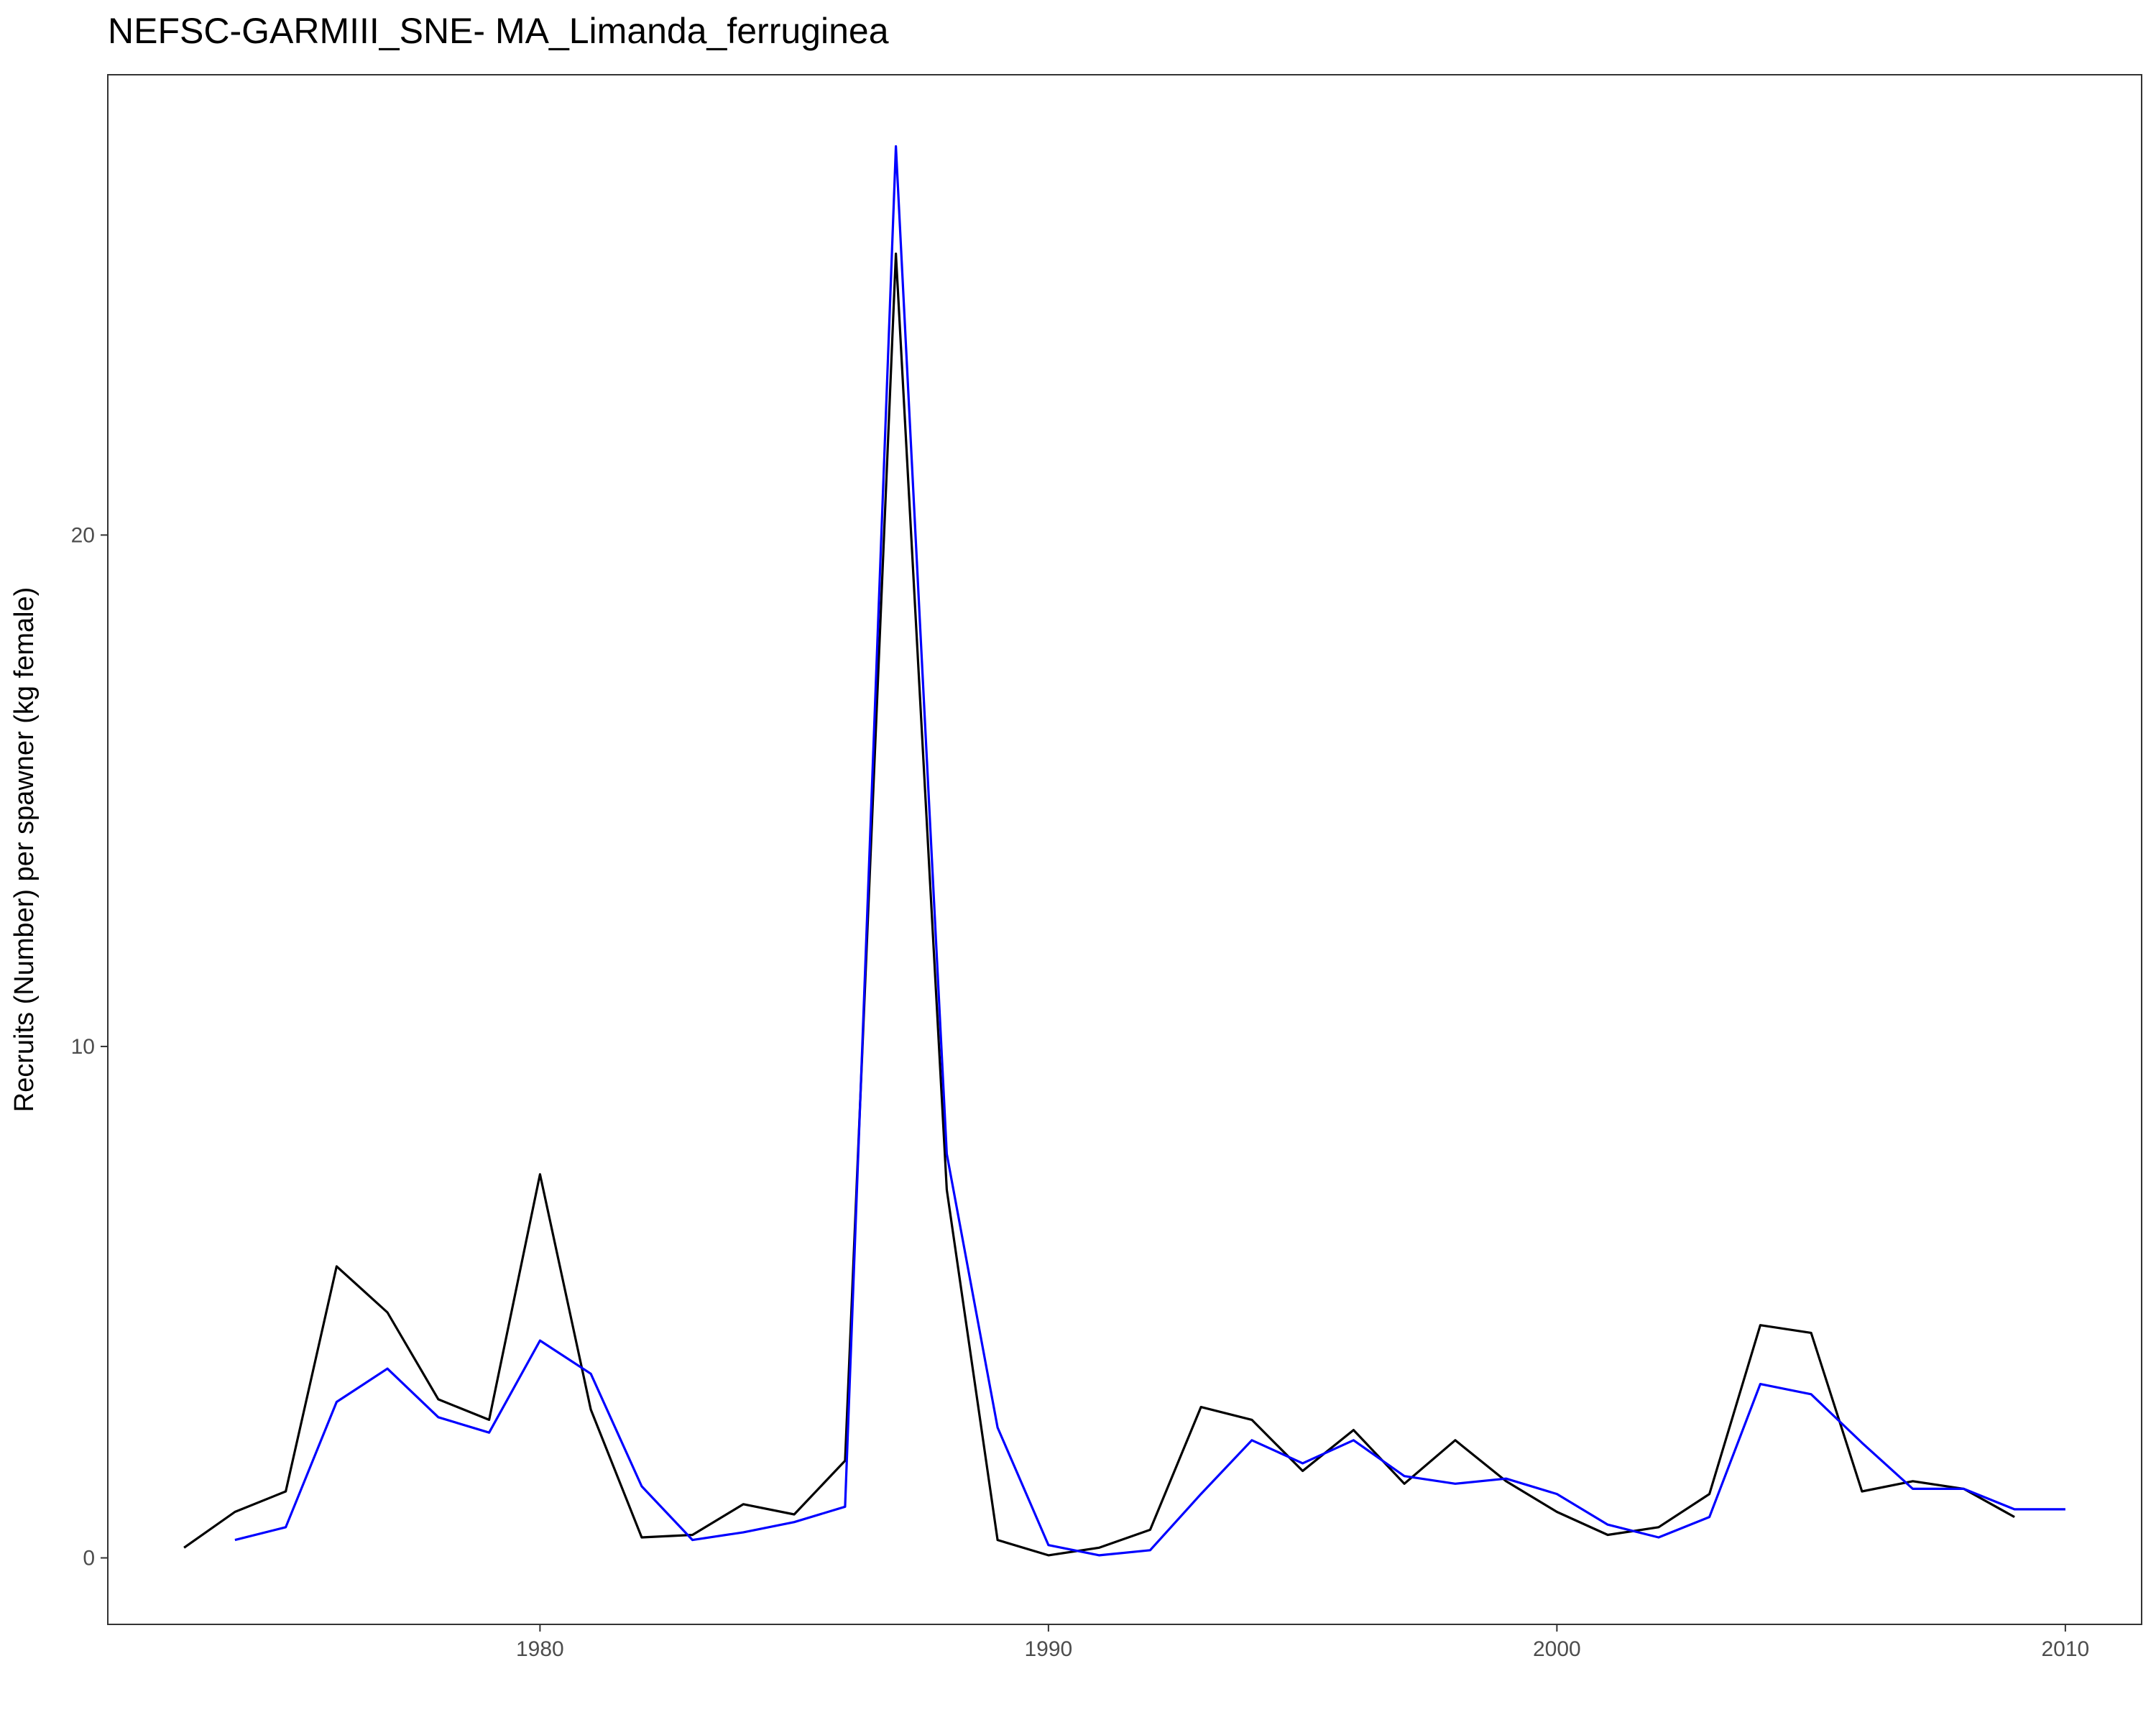  I want to click on x-axis: 1980 1990 2000 2010, so click(1302, 1642).